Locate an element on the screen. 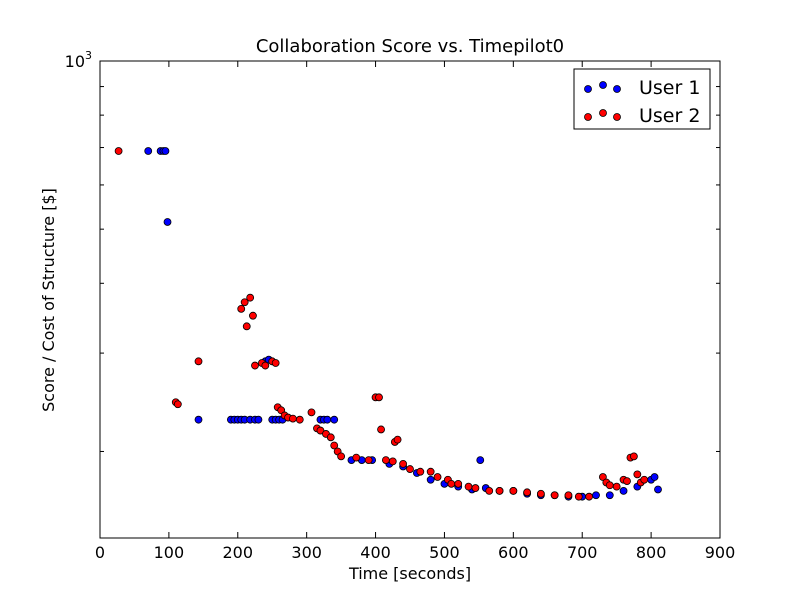 The width and height of the screenshot is (800, 600). legend-box is located at coordinates (642, 99).